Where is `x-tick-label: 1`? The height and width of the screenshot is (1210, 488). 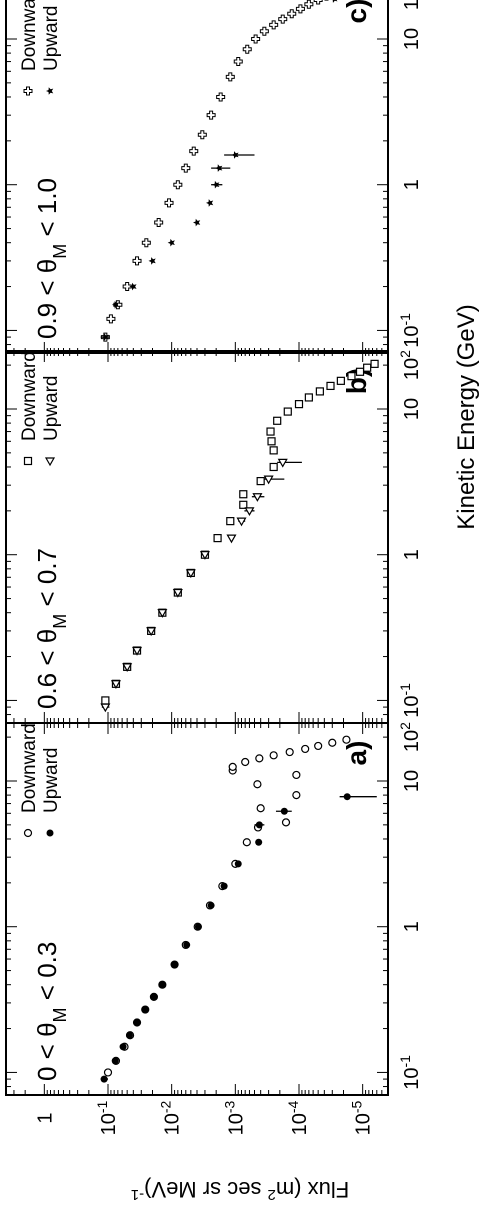 x-tick-label: 1 is located at coordinates (412, 554).